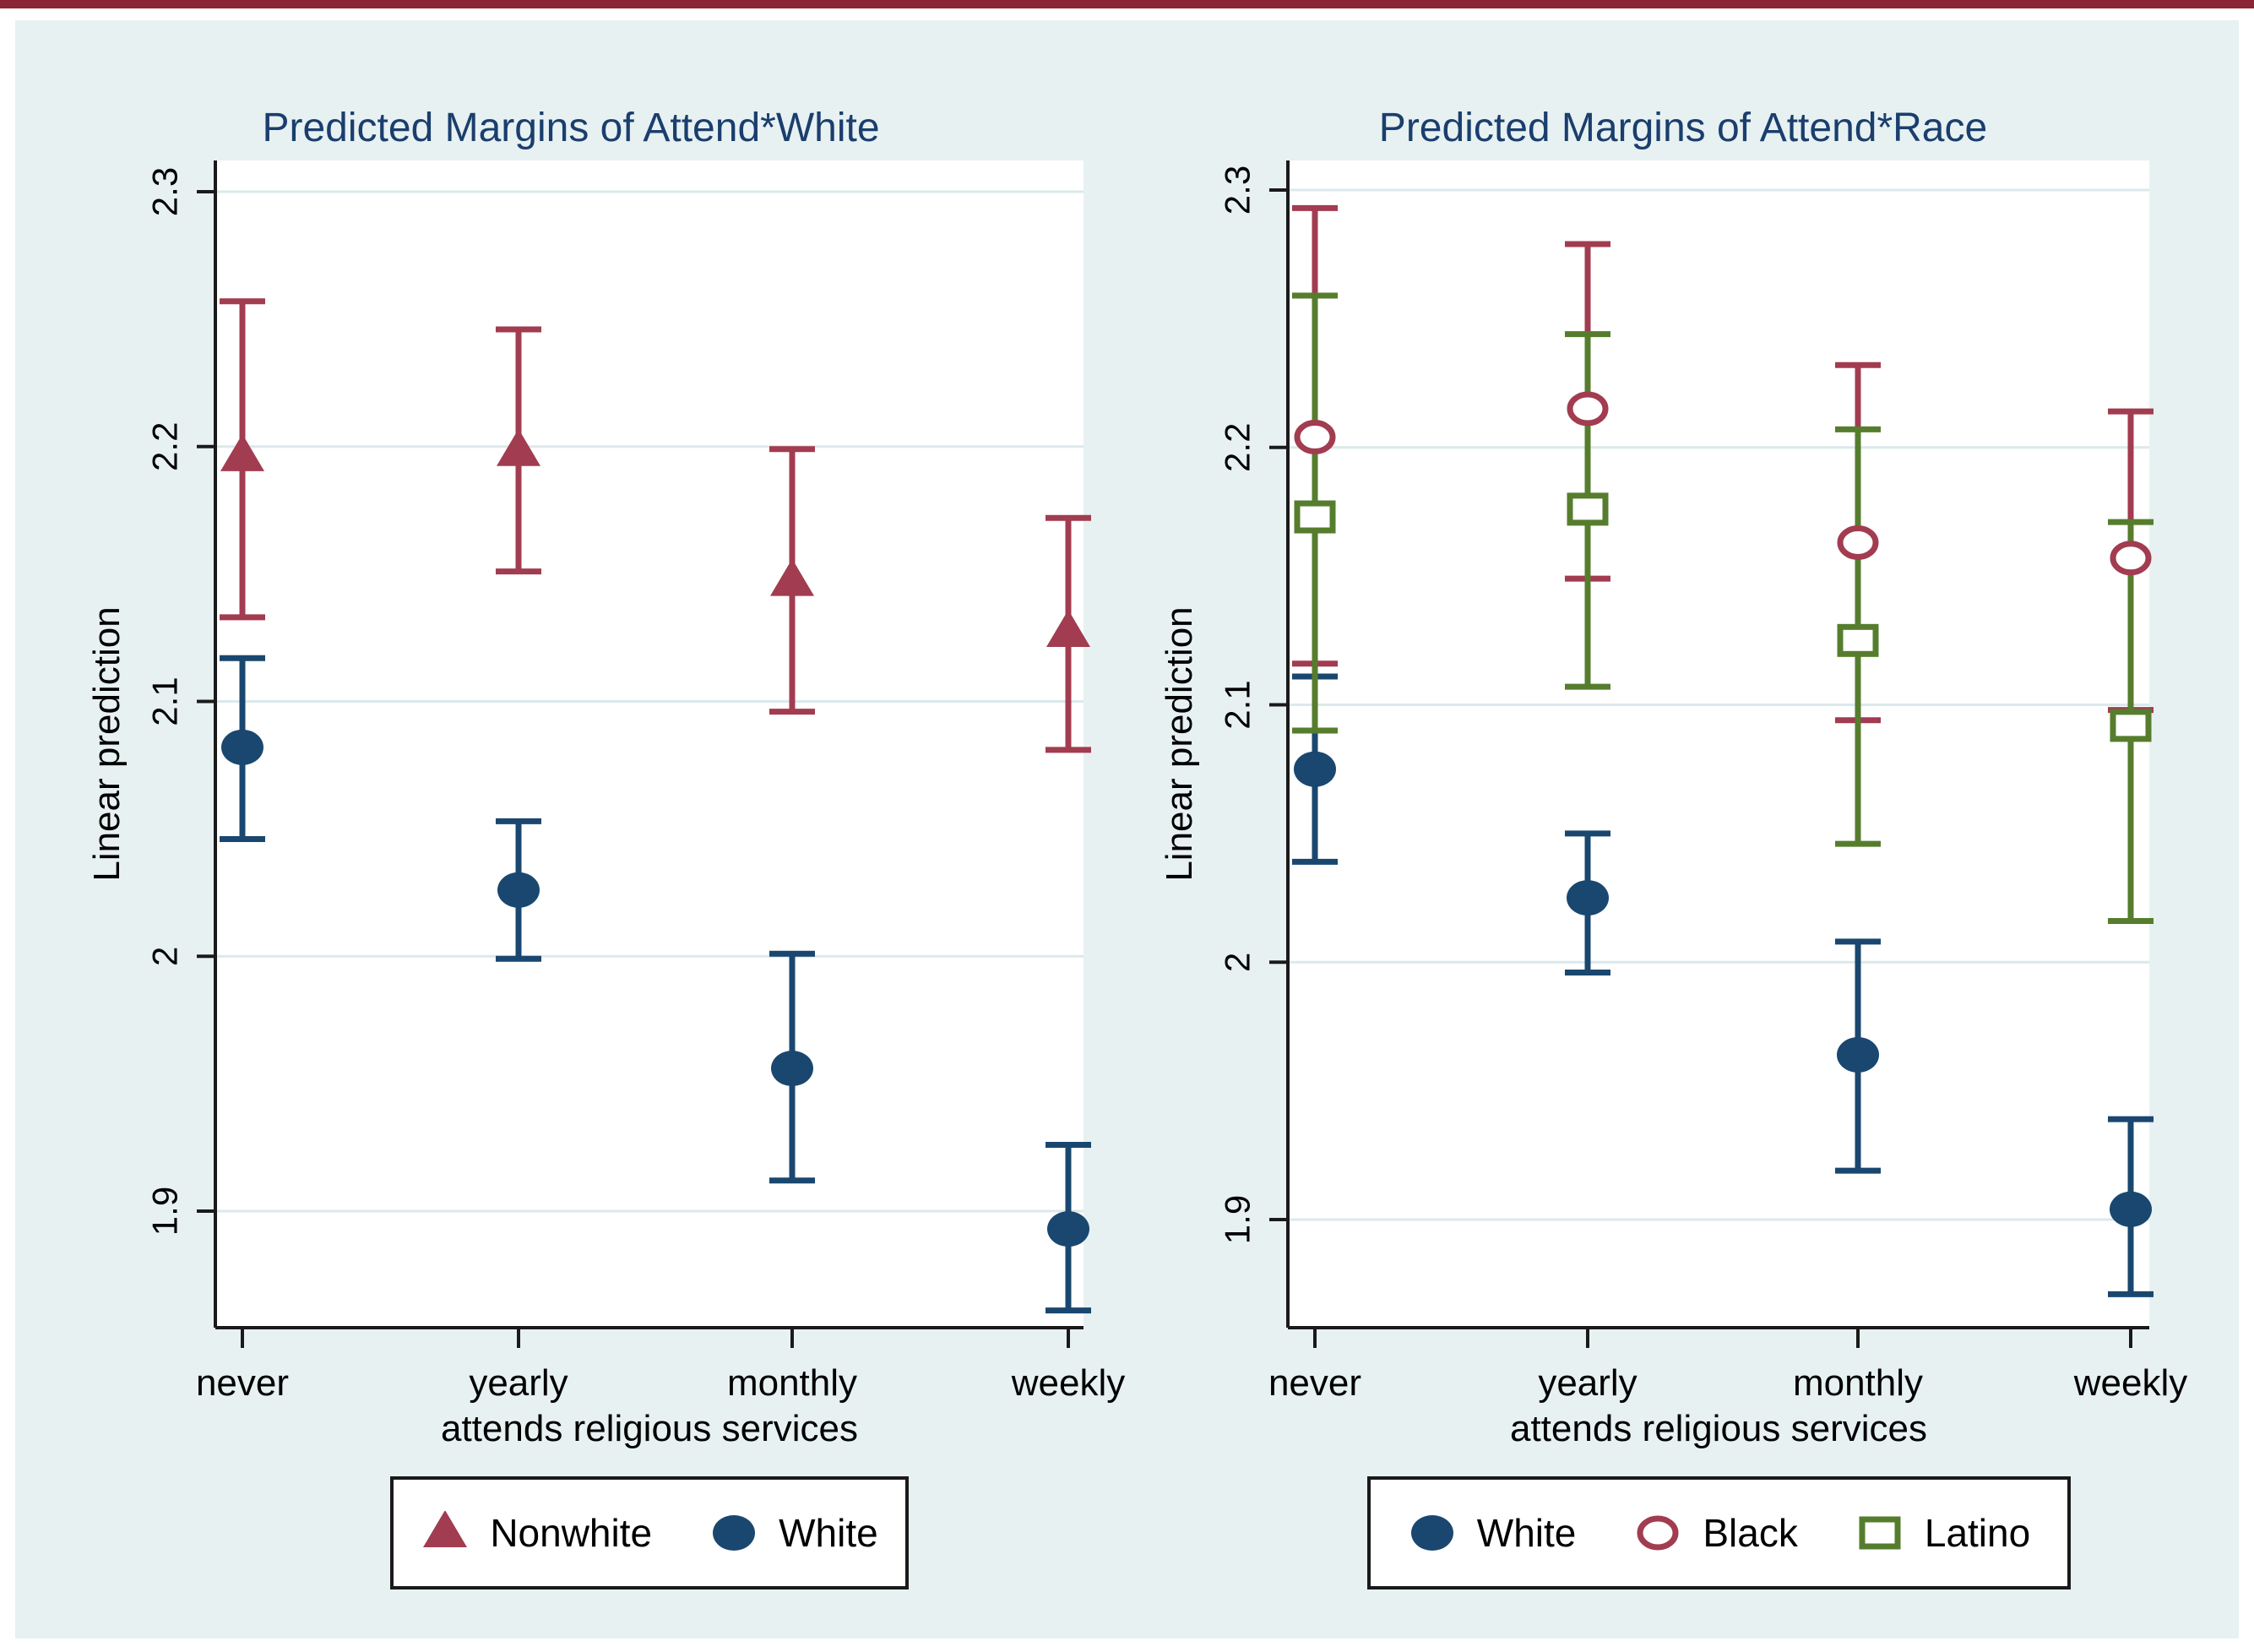  Describe the element at coordinates (1880, 1533) in the screenshot. I see `hollow-square-icon` at that location.